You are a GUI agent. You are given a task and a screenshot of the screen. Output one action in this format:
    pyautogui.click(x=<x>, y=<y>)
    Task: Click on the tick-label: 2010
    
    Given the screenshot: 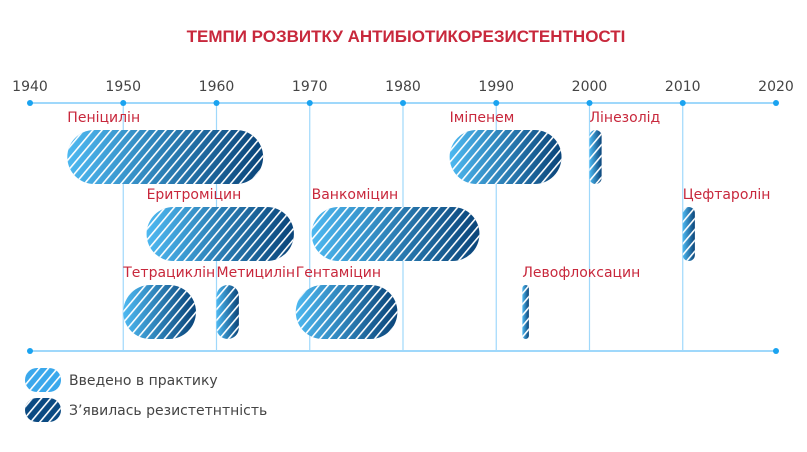 What is the action you would take?
    pyautogui.click(x=683, y=87)
    